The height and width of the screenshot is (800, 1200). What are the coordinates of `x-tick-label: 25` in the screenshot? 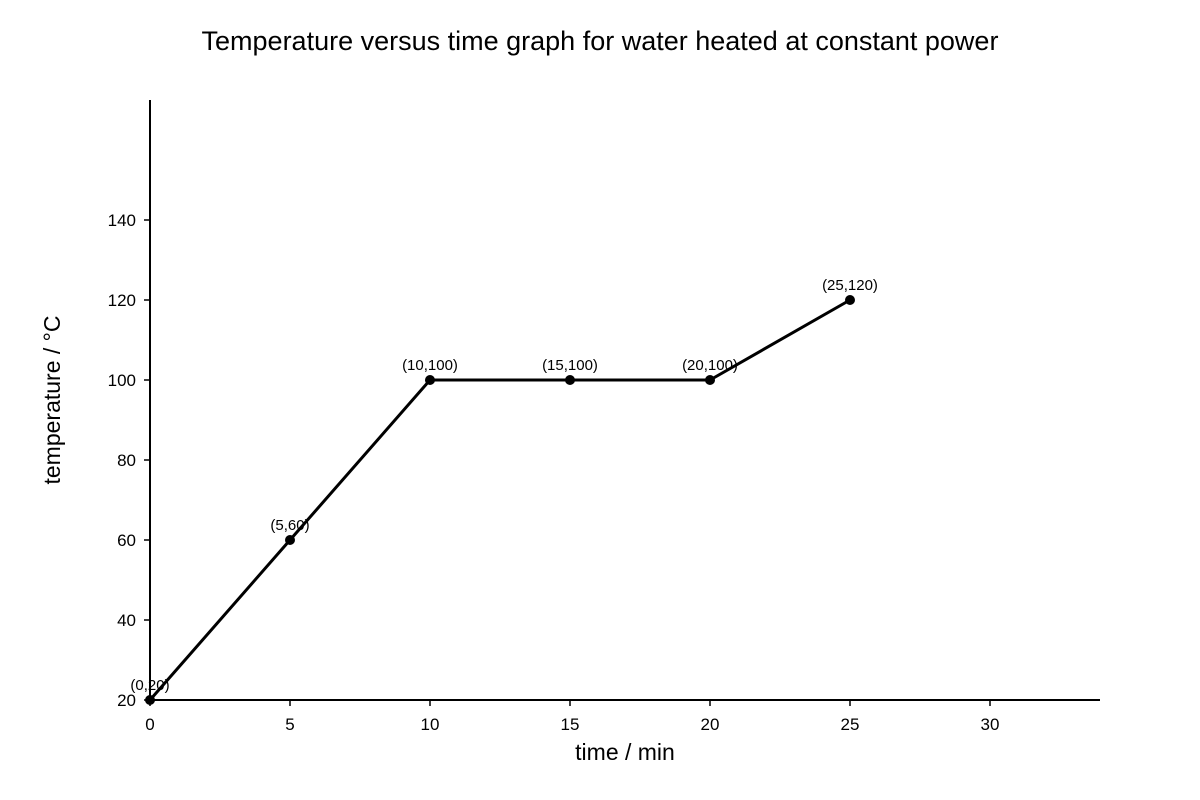 It's located at (850, 724).